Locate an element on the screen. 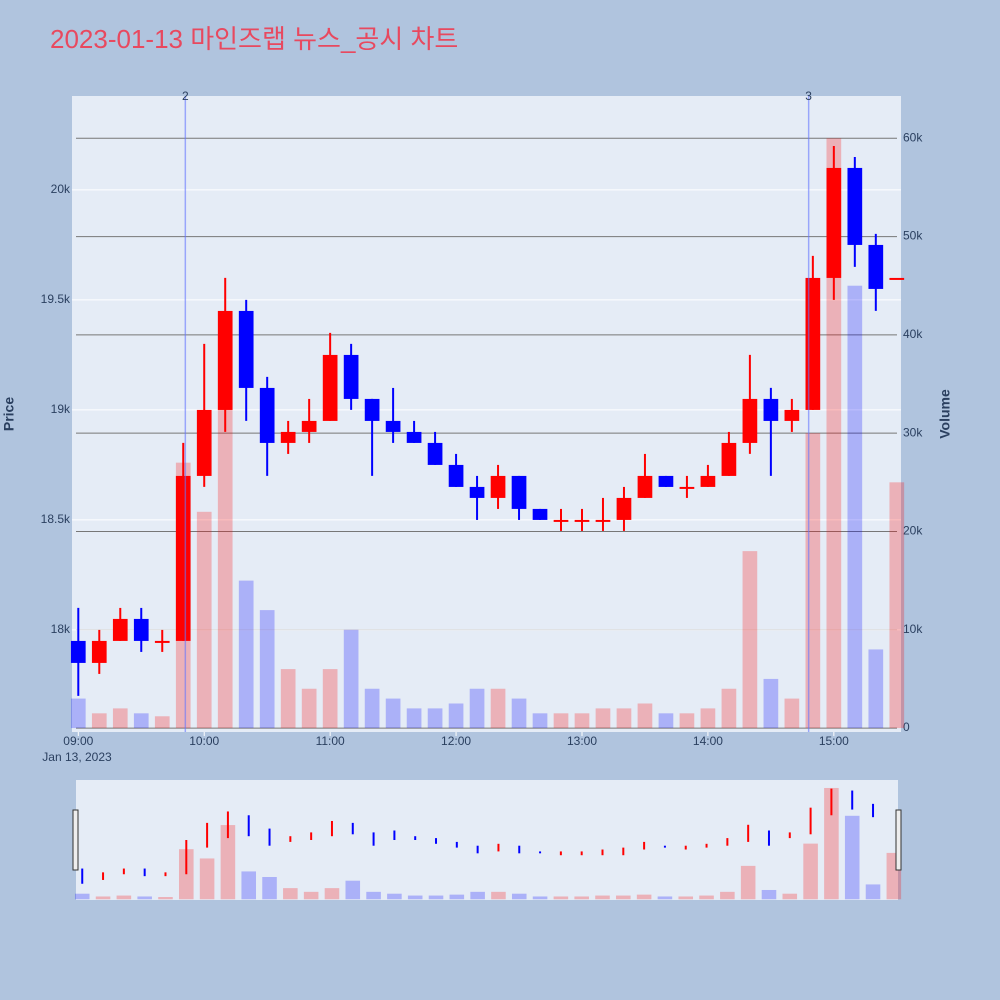  chart-title: 2023-01-13 마인즈랩 뉴스_공시 차트 is located at coordinates (254, 39).